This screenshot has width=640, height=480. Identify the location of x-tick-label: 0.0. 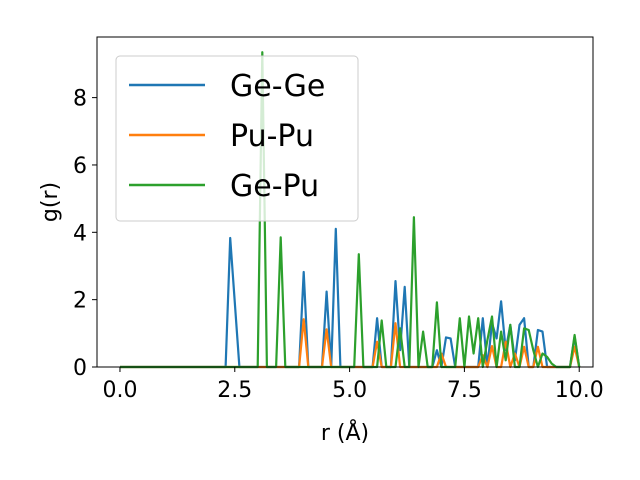
(119, 390).